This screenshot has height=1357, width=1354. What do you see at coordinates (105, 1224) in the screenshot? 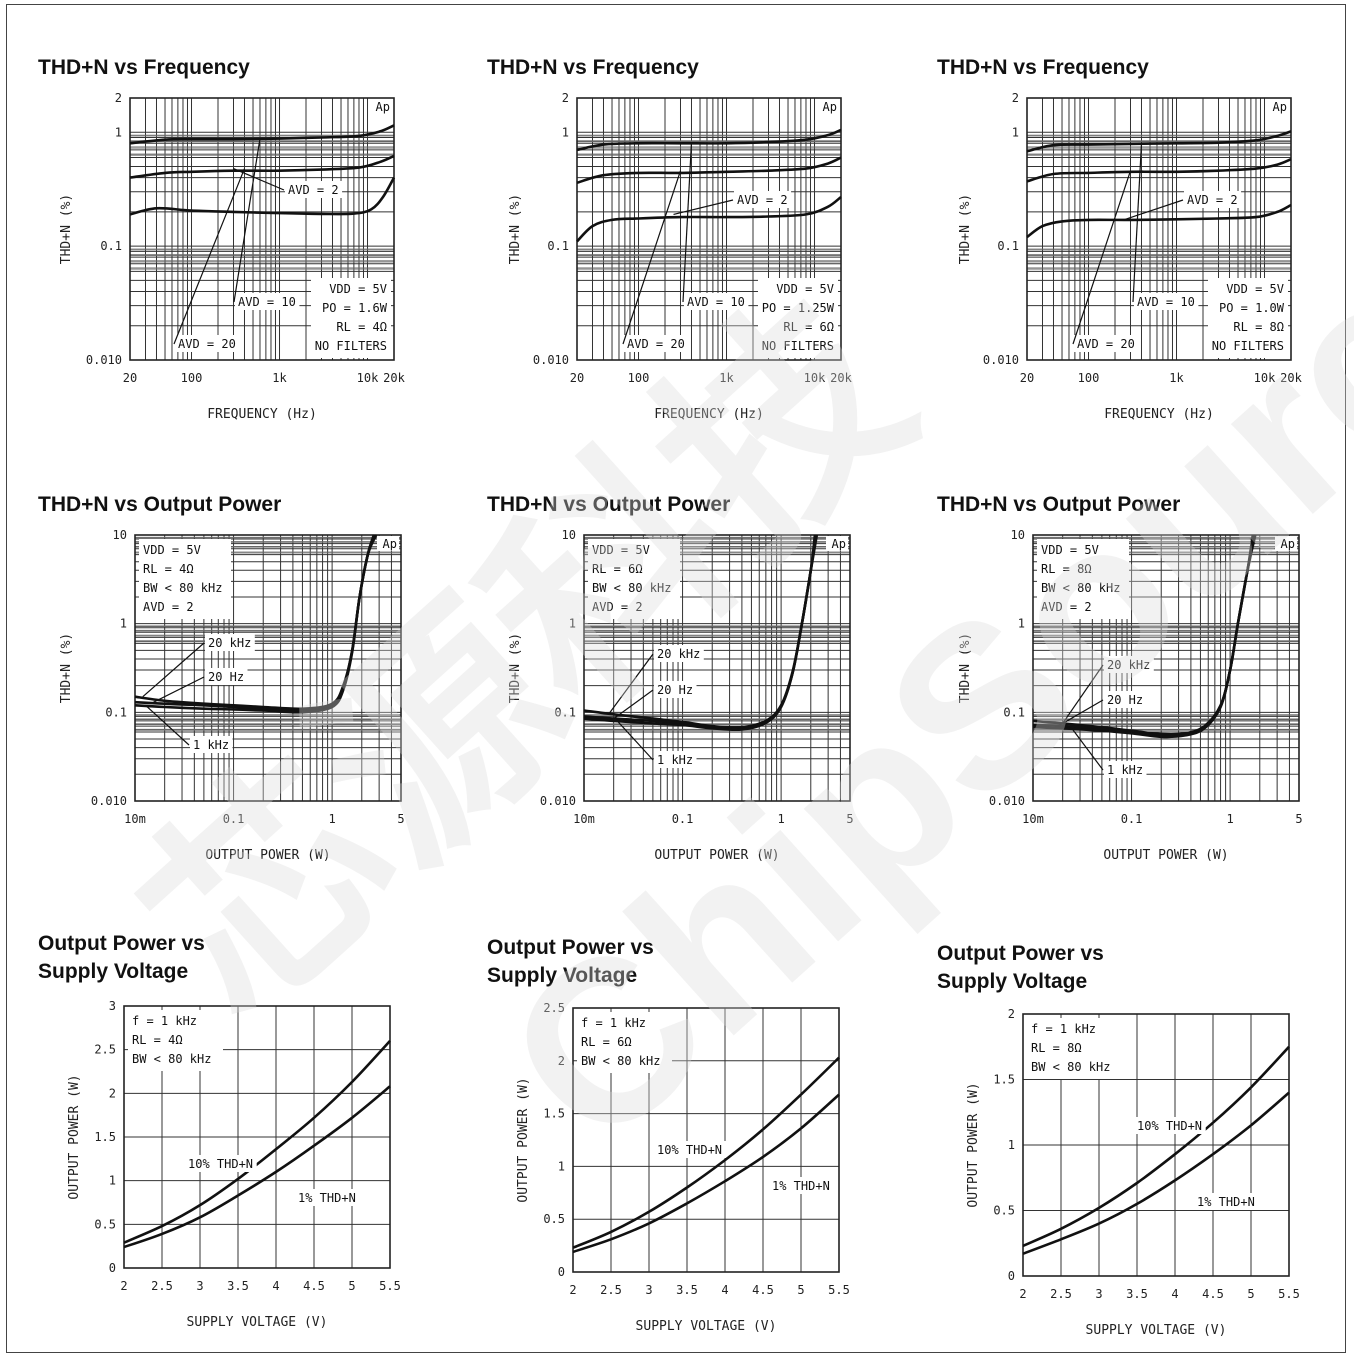
I see `y-tick-label: 0.5` at bounding box center [105, 1224].